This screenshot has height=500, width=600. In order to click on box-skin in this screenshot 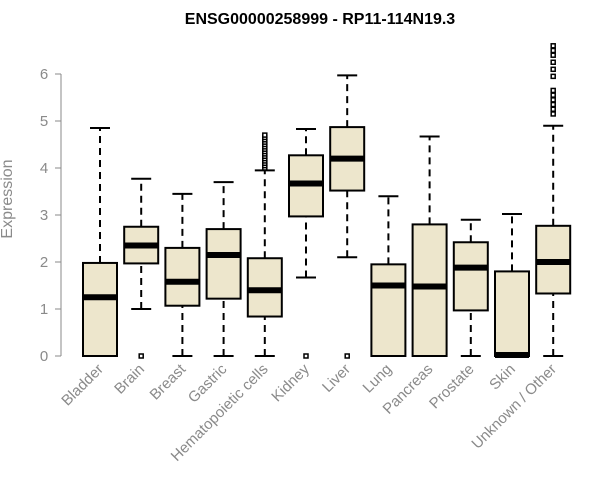, I will do `click(512, 286)`.